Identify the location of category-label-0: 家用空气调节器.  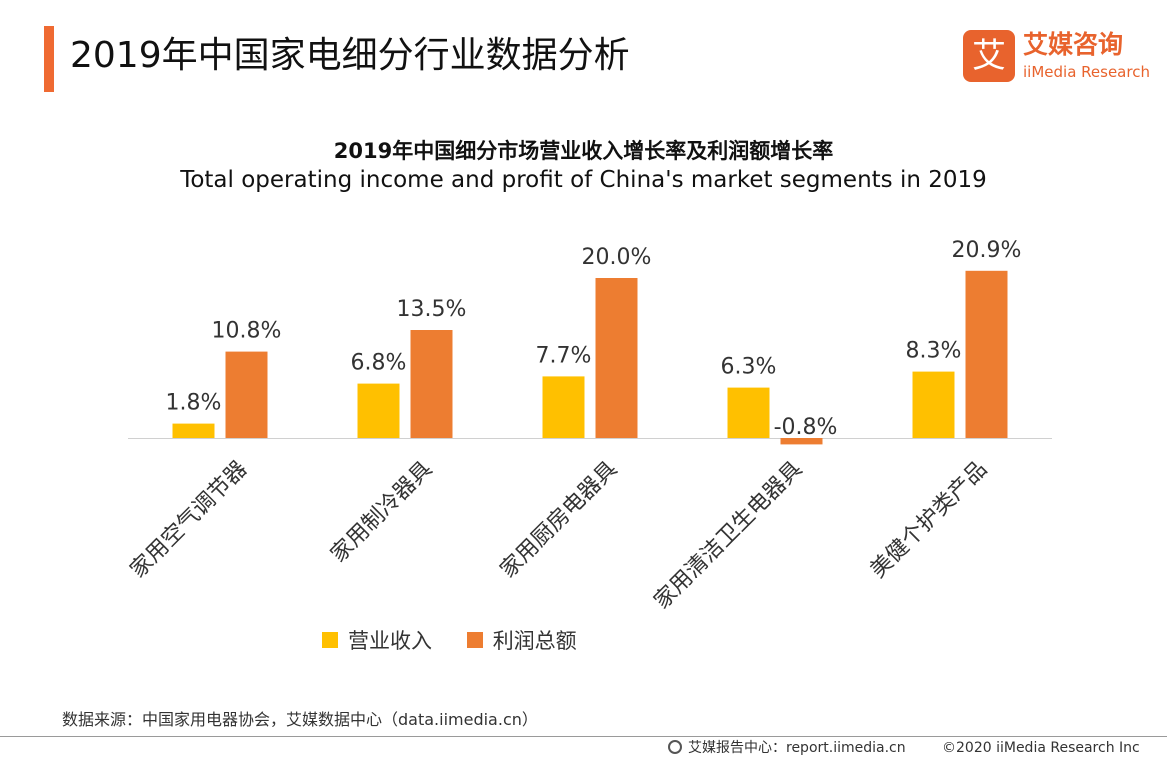
(189, 520).